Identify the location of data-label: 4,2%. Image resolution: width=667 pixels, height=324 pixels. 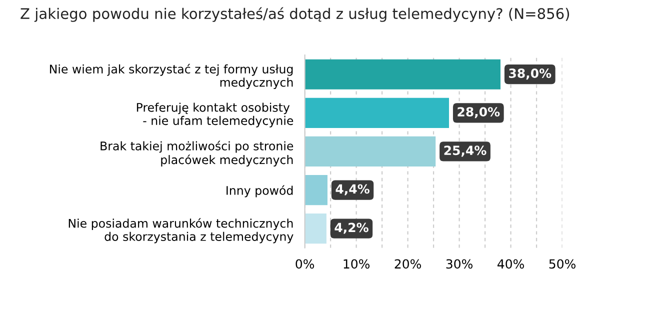
(351, 228).